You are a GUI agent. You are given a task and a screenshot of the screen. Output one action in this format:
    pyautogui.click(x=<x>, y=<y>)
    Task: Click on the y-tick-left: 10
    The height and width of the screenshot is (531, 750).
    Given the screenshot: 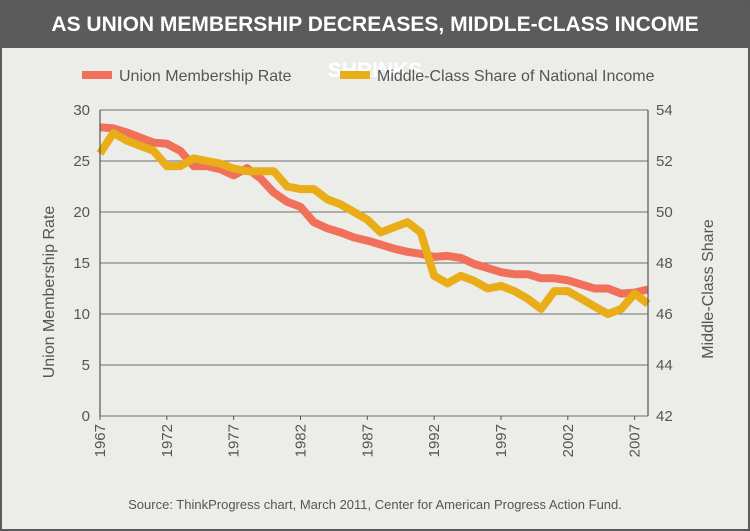 What is the action you would take?
    pyautogui.click(x=81, y=314)
    